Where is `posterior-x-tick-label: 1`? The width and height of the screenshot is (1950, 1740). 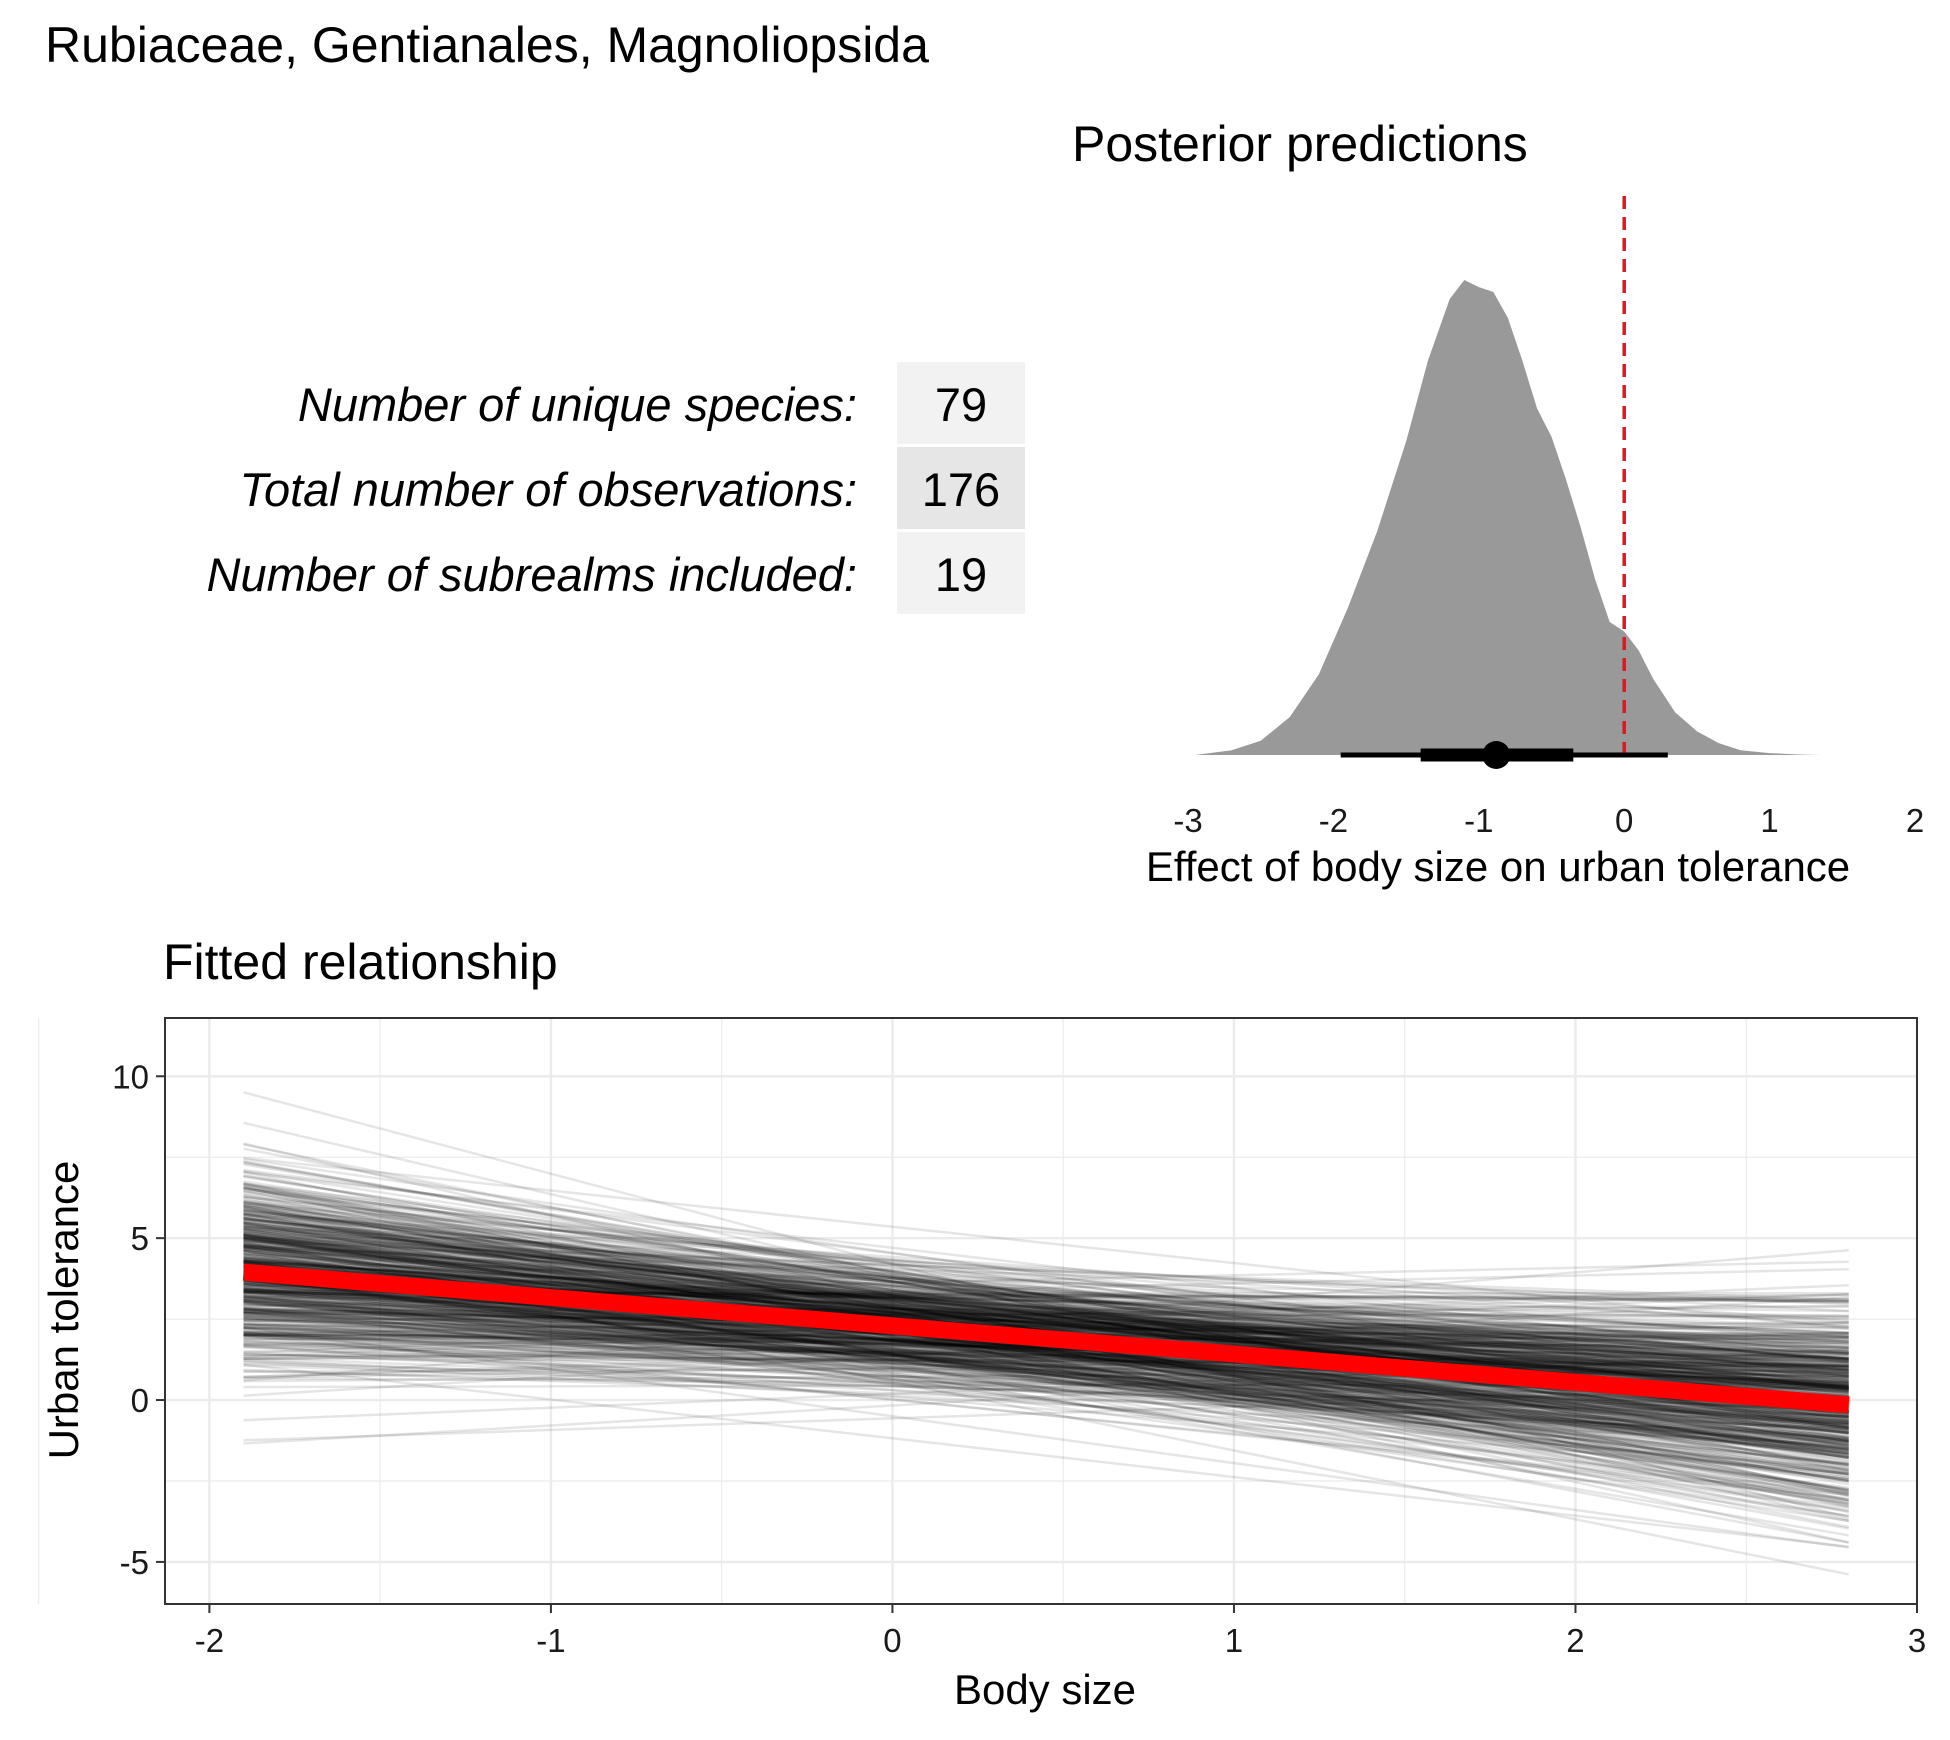 posterior-x-tick-label: 1 is located at coordinates (1769, 820).